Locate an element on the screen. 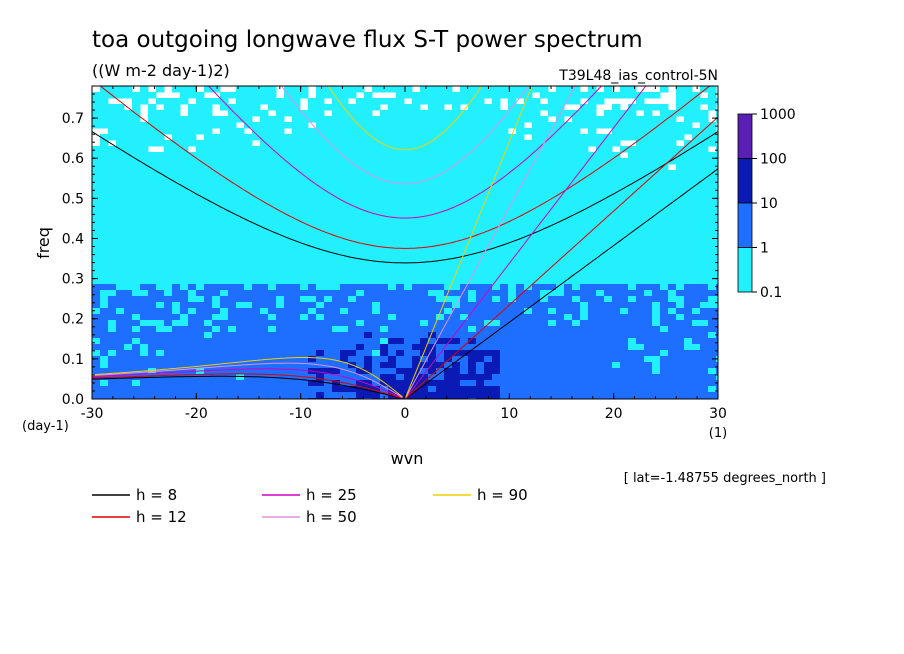 This screenshot has width=904, height=654. y-axis-title: freq is located at coordinates (43, 243).